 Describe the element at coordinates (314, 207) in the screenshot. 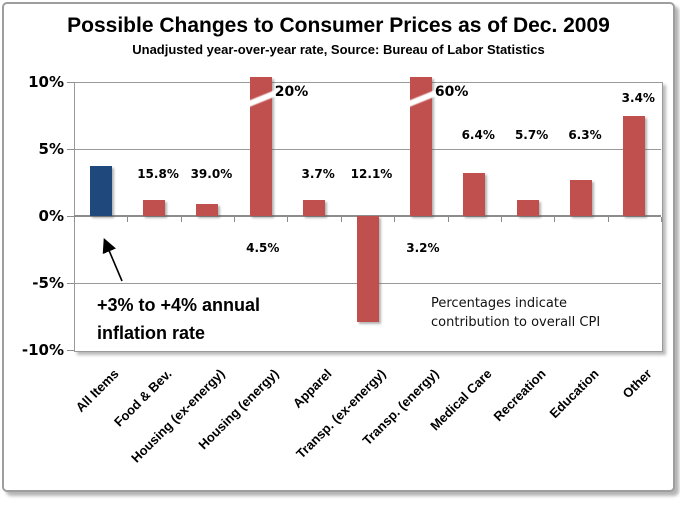

I see `bar-apparel` at that location.